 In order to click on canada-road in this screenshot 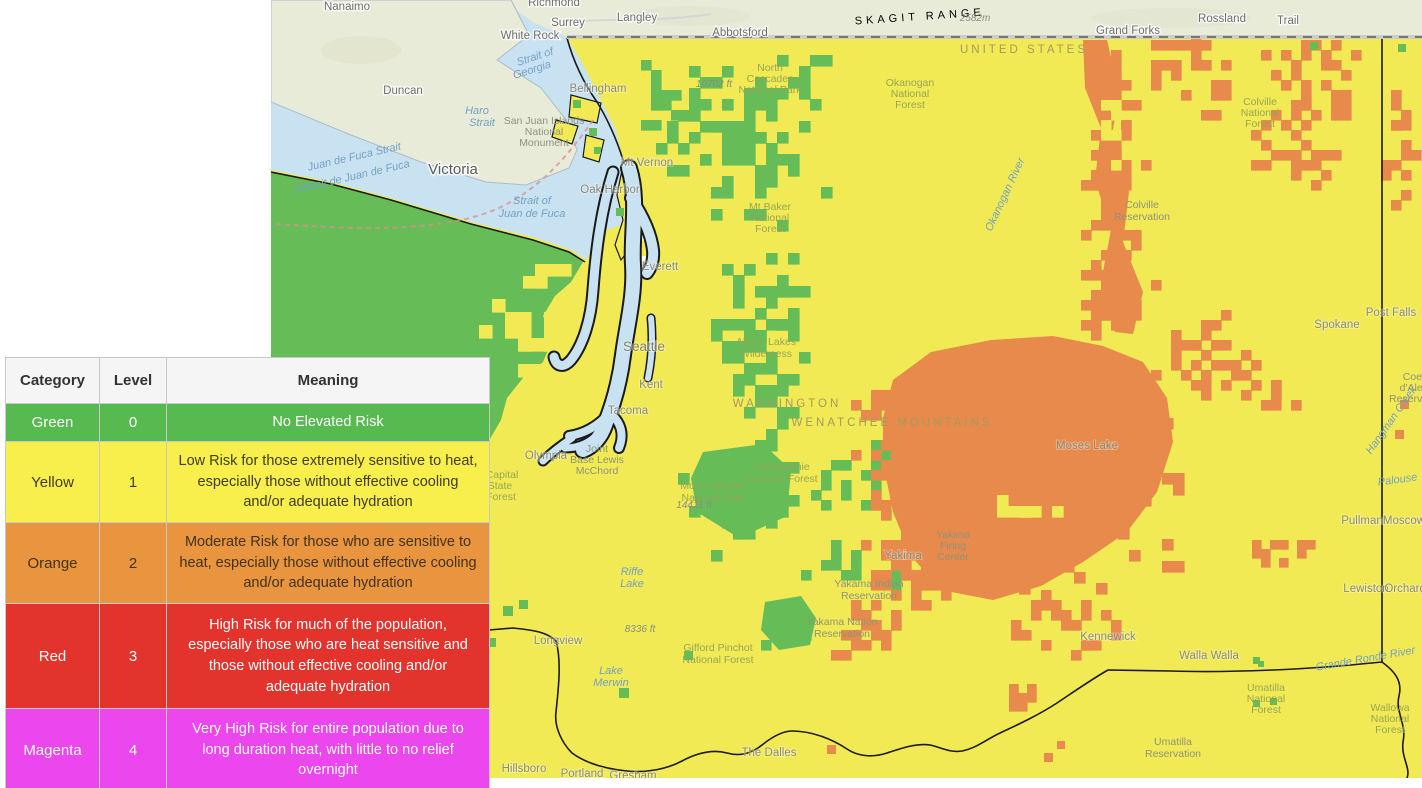, I will do `click(639, 18)`.